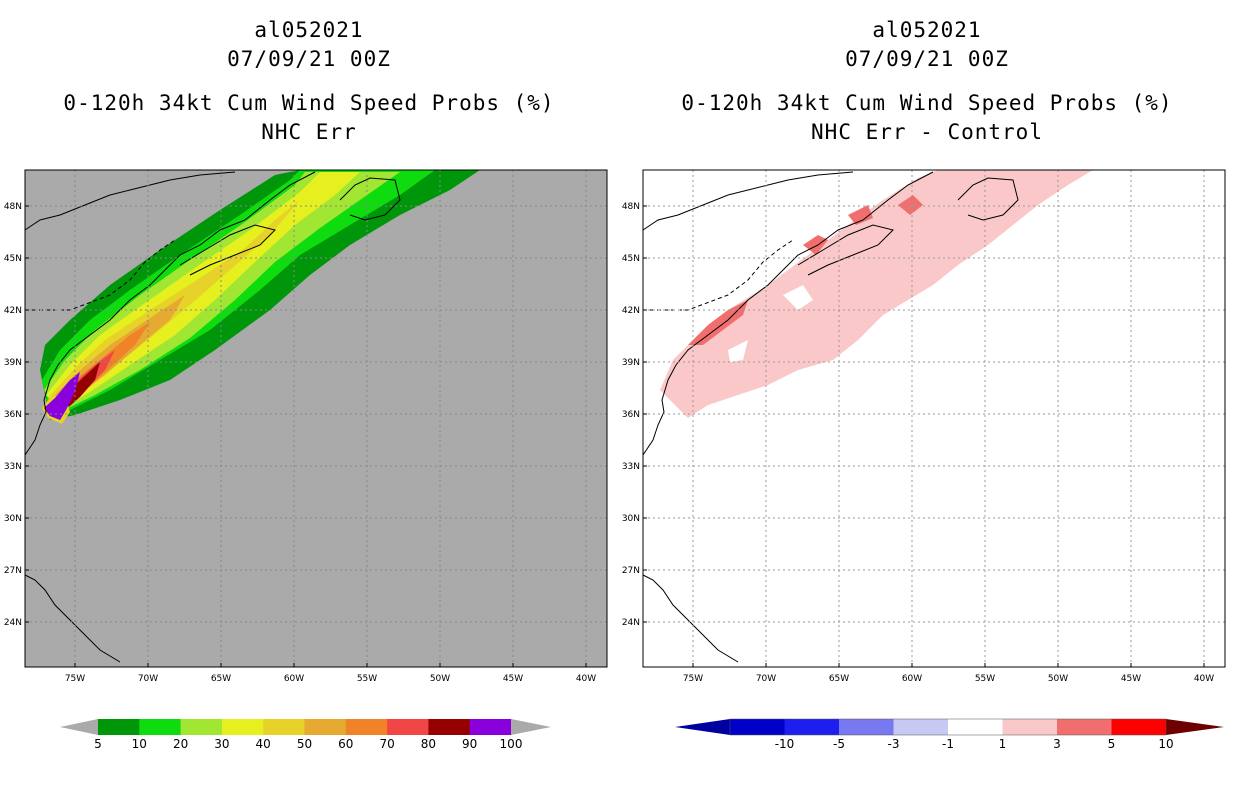 The width and height of the screenshot is (1236, 800). I want to click on colorbar-label: -1, so click(948, 744).